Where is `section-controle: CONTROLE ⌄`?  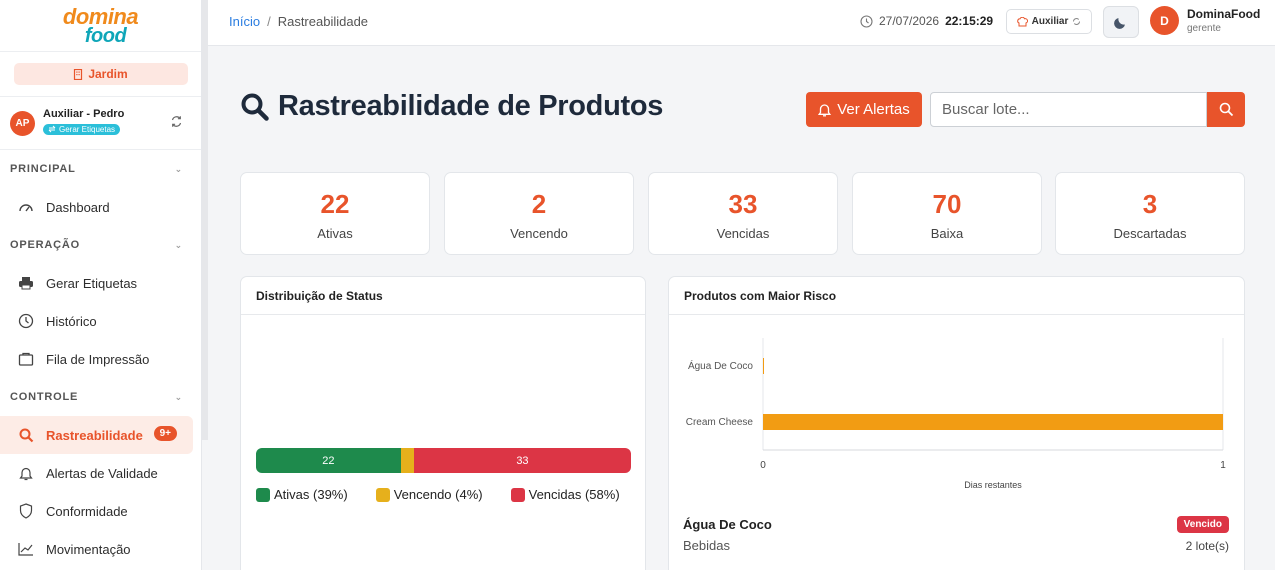
section-controle: CONTROLE ⌄ is located at coordinates (100, 397).